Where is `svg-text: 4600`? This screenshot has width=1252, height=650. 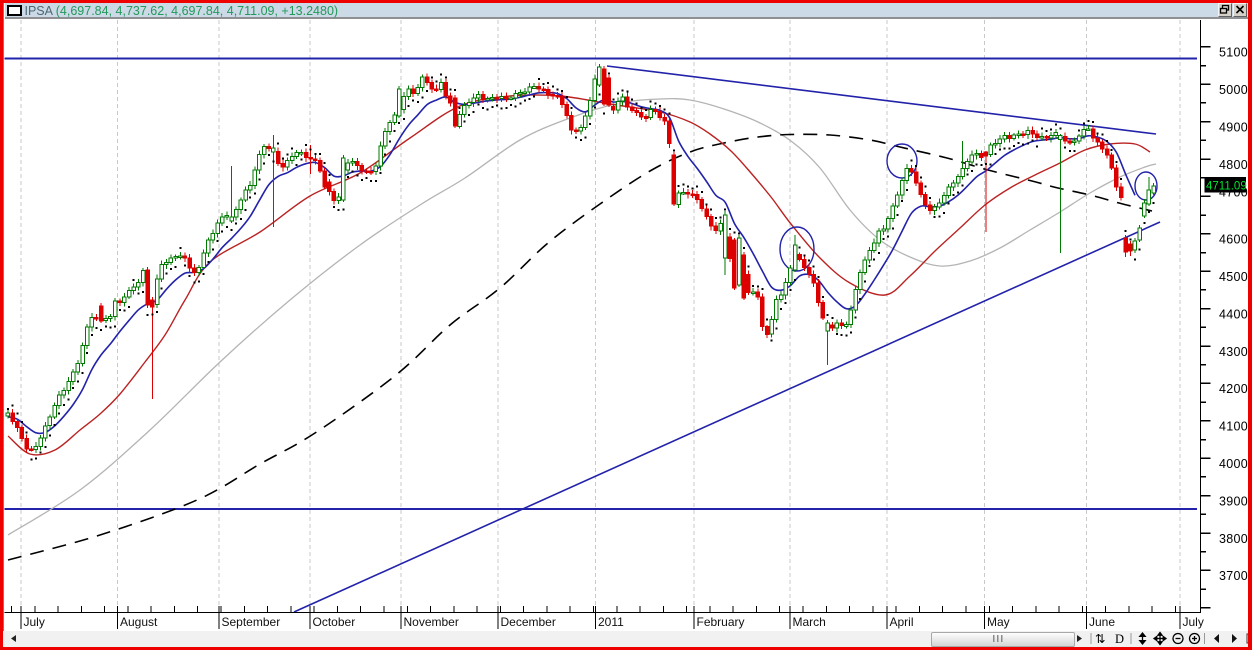
svg-text: 4600 is located at coordinates (1233, 240).